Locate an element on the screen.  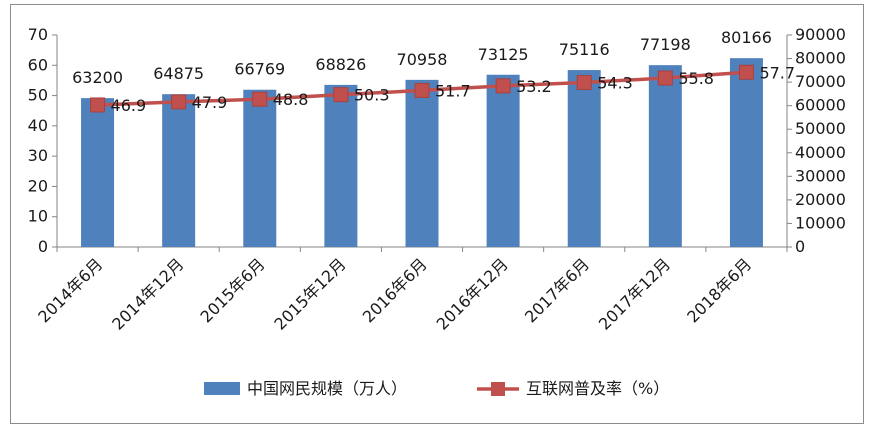
x-tick-label: 2016年6月 is located at coordinates (395, 290).